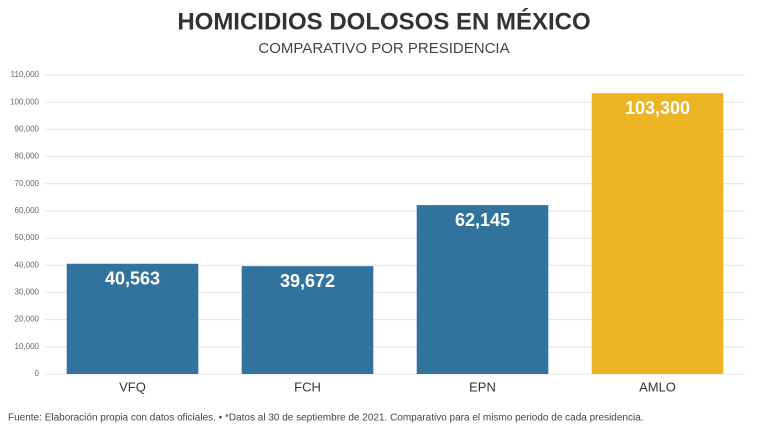  I want to click on y-tick-label: 70,000, so click(27, 183).